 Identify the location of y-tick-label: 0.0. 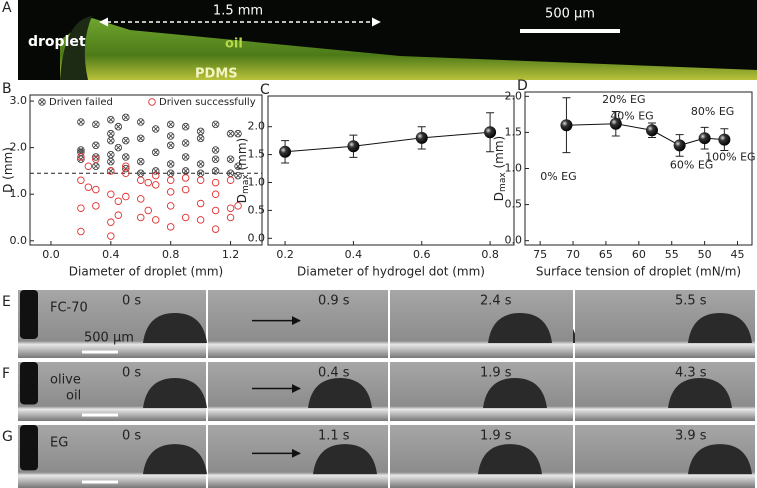
(257, 237).